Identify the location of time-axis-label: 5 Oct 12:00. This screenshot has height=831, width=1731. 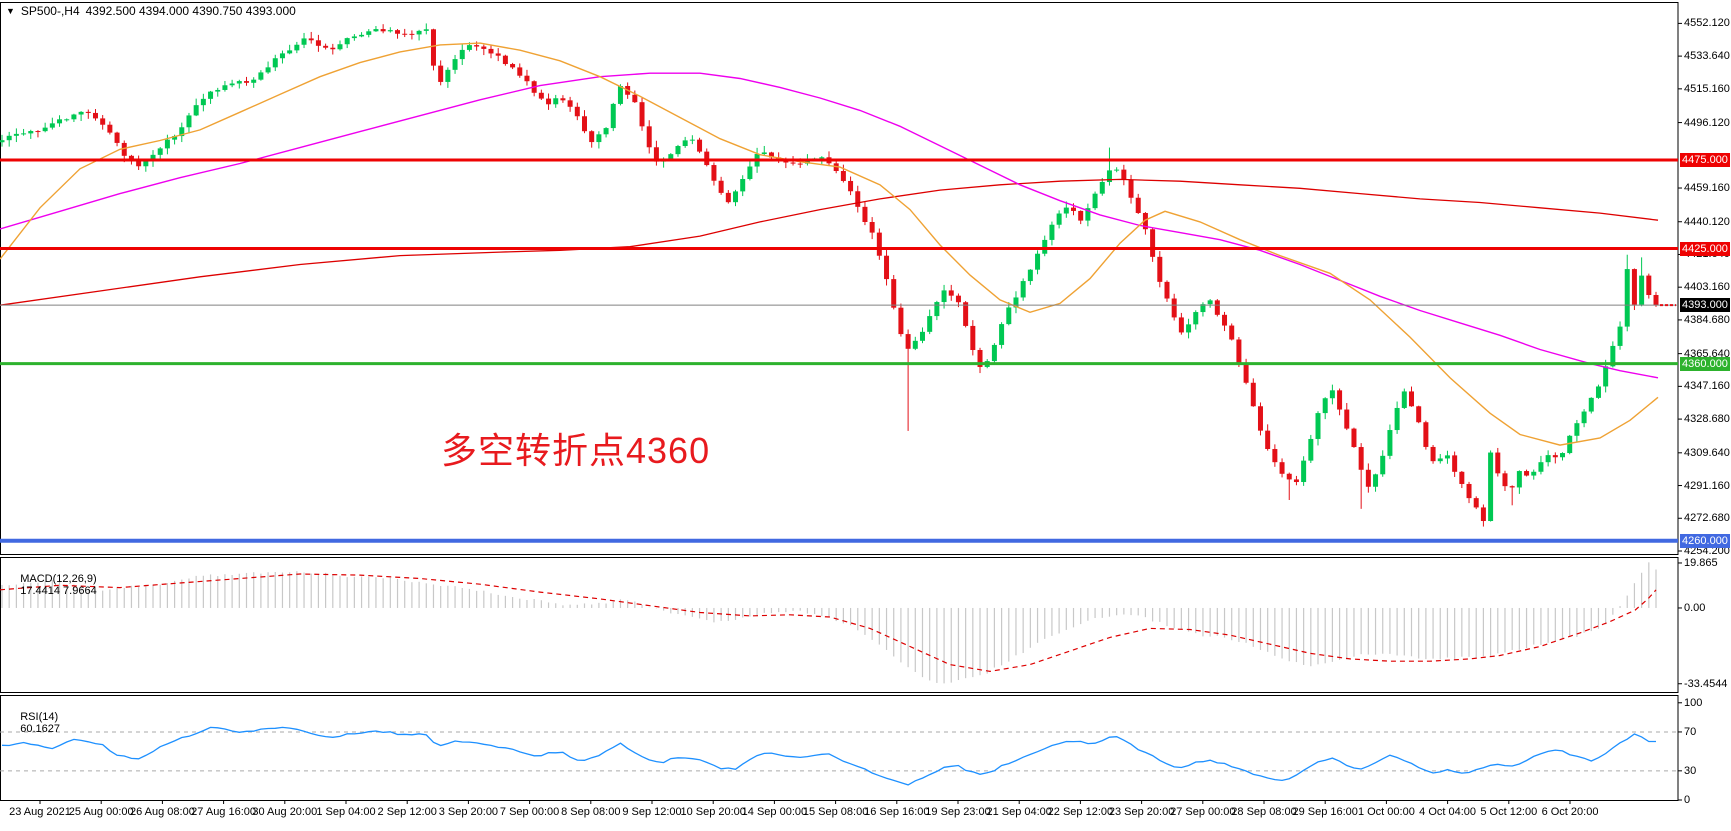
(1509, 812).